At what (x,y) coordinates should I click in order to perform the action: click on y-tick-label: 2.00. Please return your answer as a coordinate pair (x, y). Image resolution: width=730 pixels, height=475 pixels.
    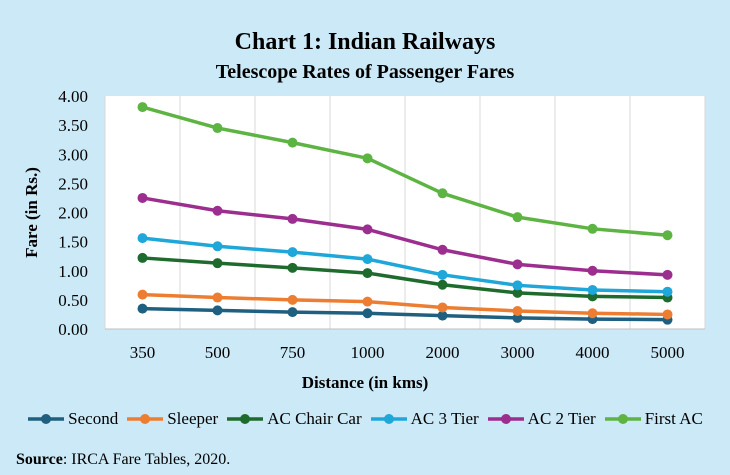
    Looking at the image, I should click on (73, 213).